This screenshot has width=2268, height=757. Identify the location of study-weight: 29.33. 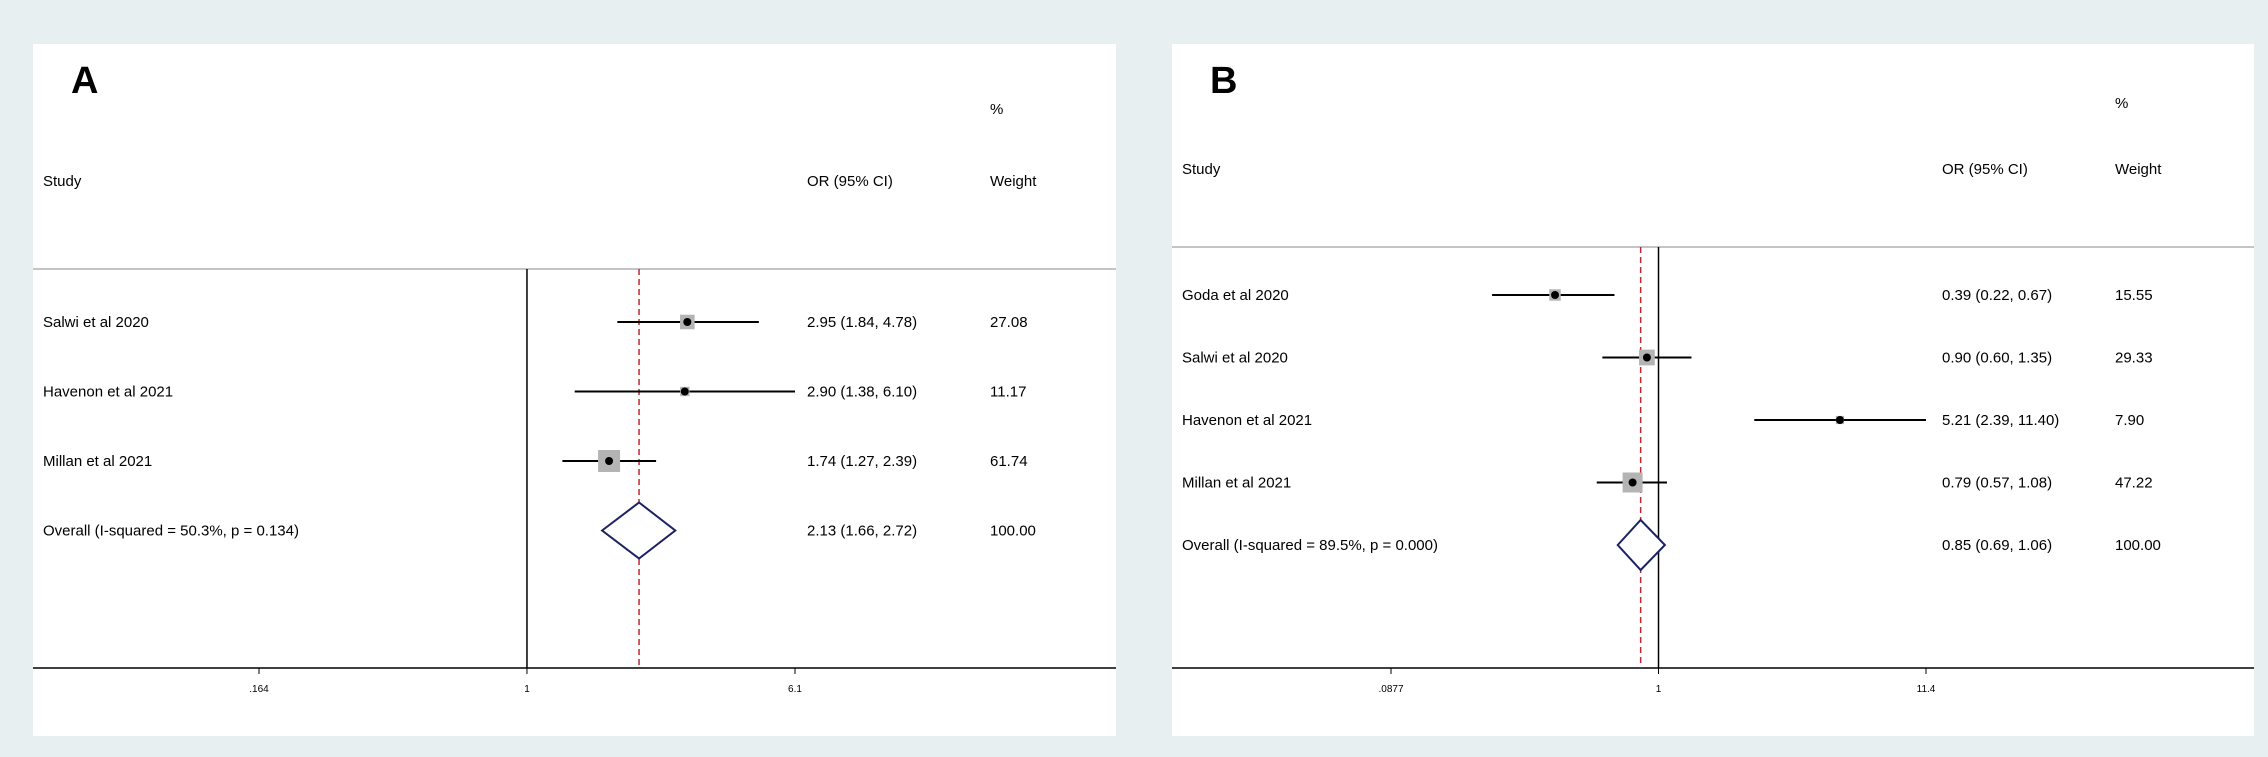
(2134, 358).